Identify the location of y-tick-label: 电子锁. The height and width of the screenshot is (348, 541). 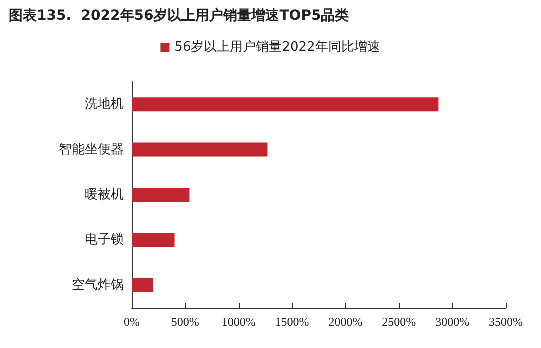
(104, 240).